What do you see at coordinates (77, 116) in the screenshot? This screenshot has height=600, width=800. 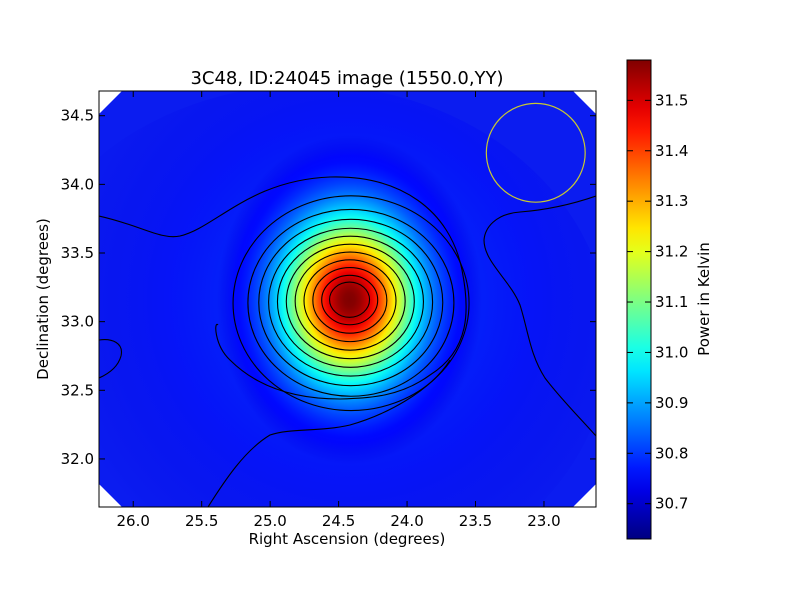 I see `y-tick-label: 34.5` at bounding box center [77, 116].